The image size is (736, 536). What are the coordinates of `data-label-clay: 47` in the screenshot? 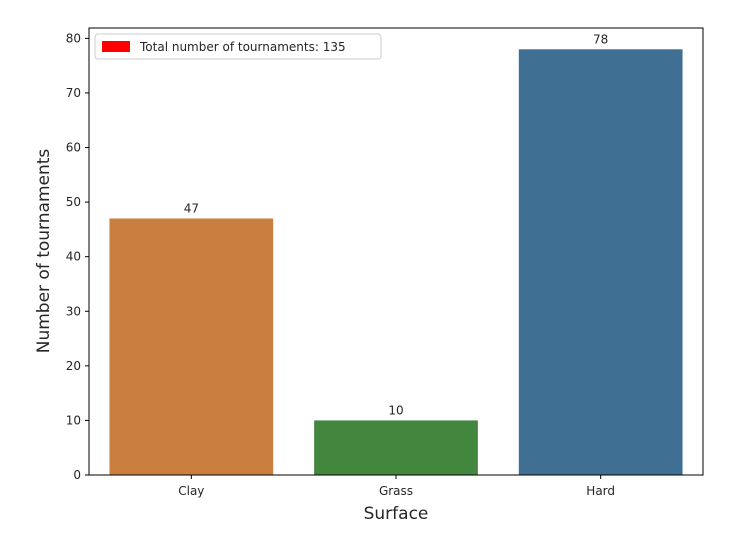 It's located at (191, 208).